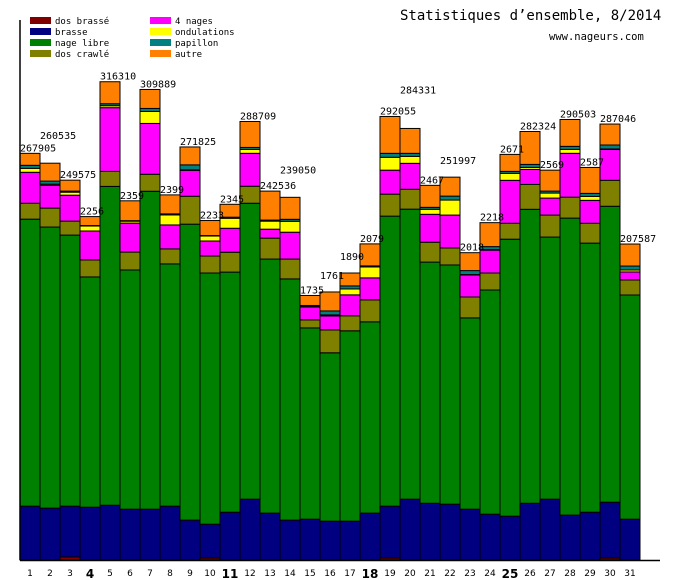  I want to click on total-label: 251997, so click(458, 161).